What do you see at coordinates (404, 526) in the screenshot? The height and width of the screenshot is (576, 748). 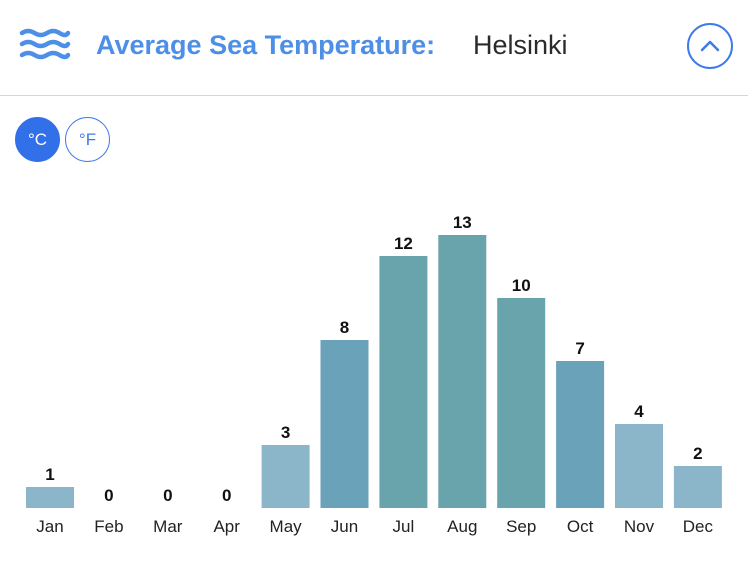 I see `month-label: Jul` at bounding box center [404, 526].